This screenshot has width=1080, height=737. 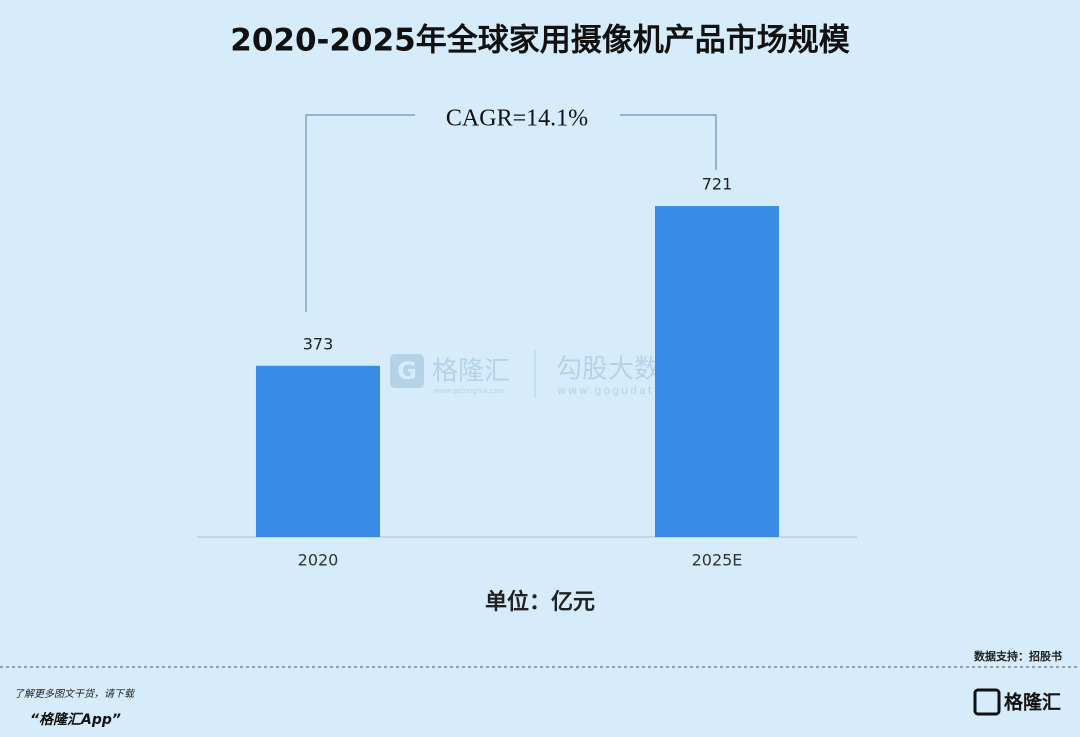 I want to click on data-label: 721, so click(x=717, y=184).